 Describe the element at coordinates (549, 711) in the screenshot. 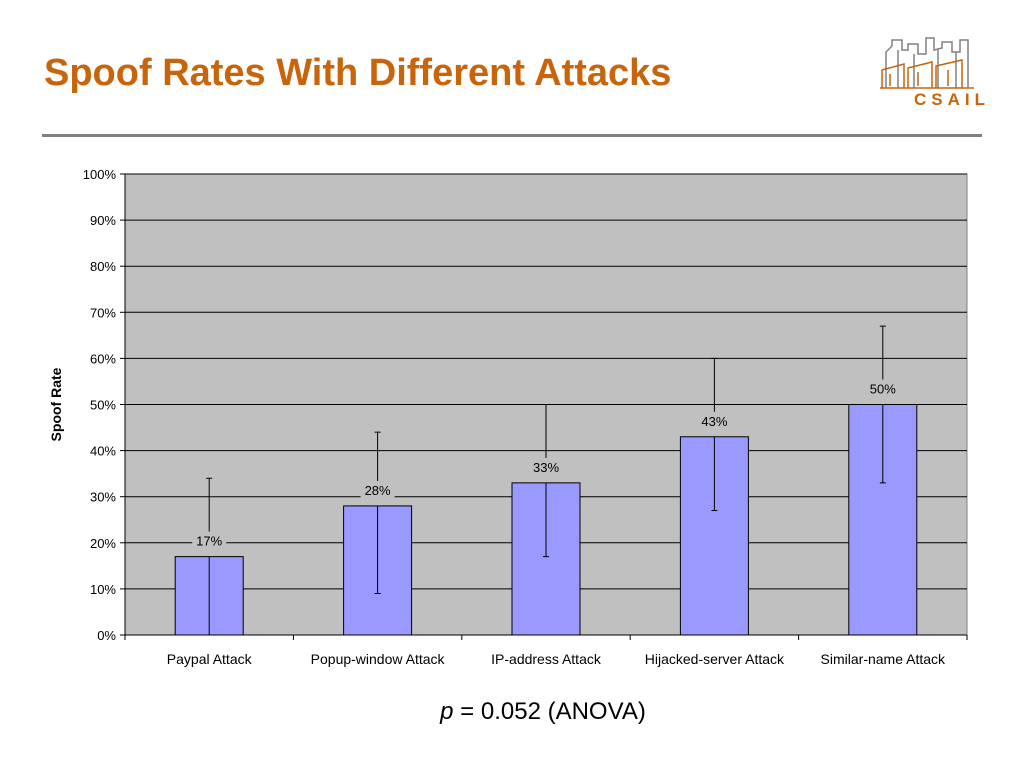

I see `p-value-text: = 0.052 (ANOVA)` at that location.